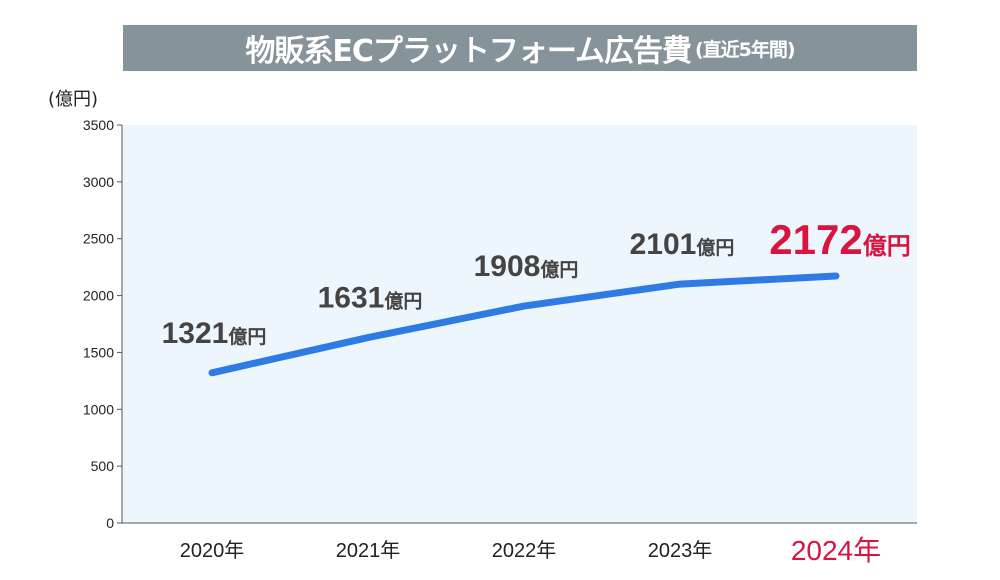 Image resolution: width=1000 pixels, height=580 pixels. I want to click on series-line, so click(524, 324).